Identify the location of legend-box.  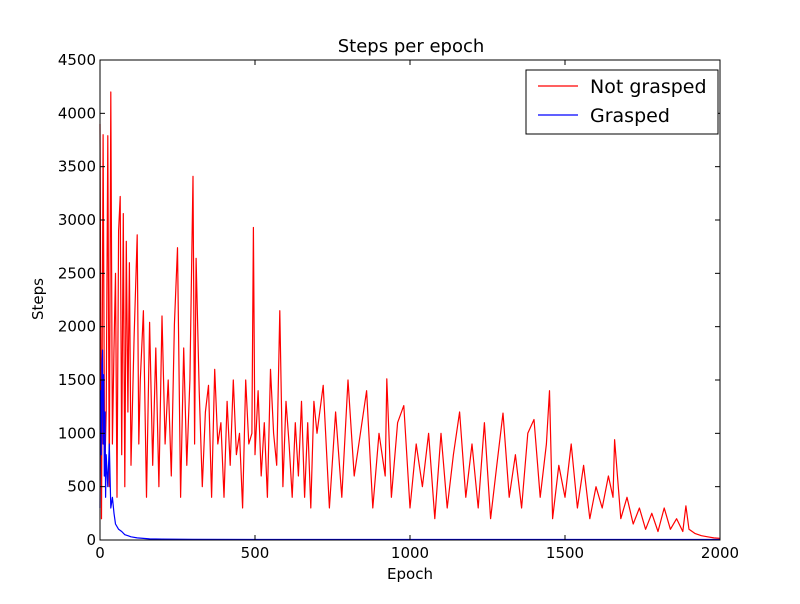
(622, 102).